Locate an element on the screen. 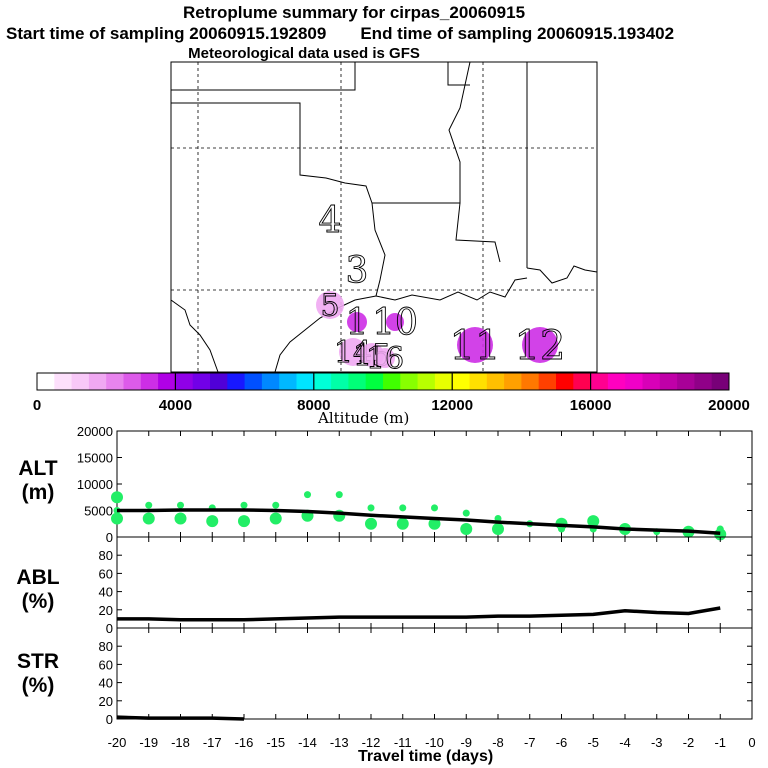 The width and height of the screenshot is (768, 768). map-marker-label: 10 is located at coordinates (395, 323).